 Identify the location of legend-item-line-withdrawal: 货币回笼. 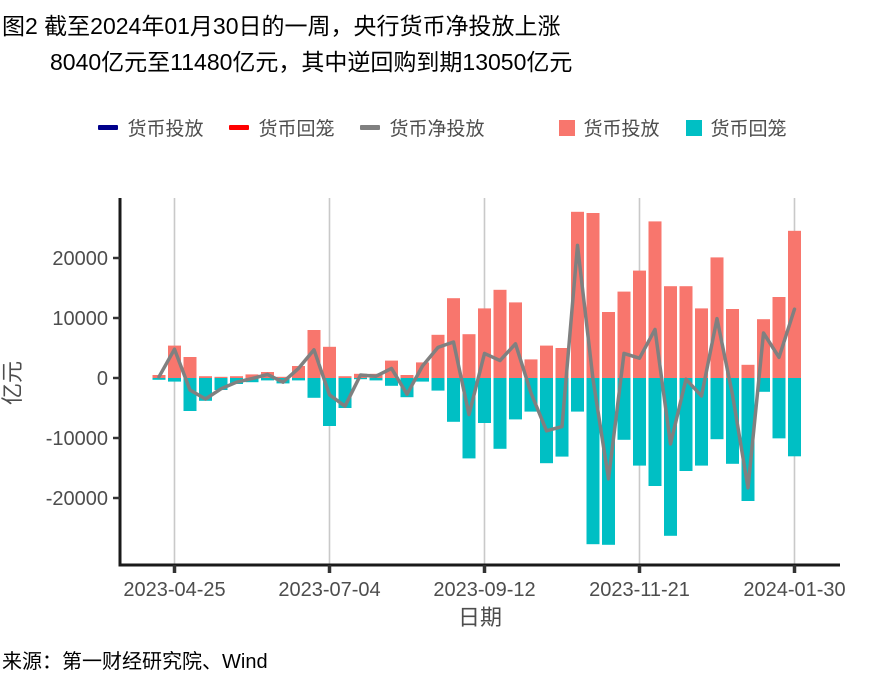
(281, 127).